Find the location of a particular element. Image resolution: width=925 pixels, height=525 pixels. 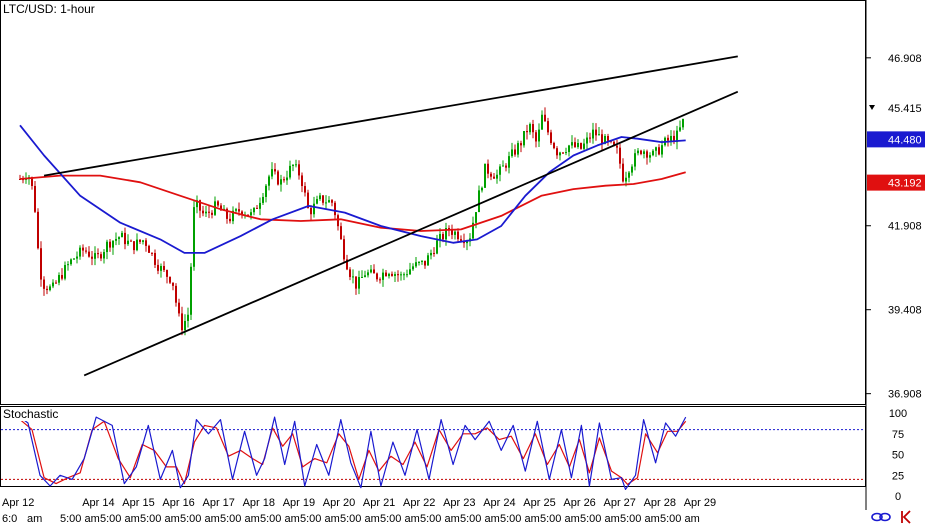

stochastic-lines is located at coordinates (353, 453).